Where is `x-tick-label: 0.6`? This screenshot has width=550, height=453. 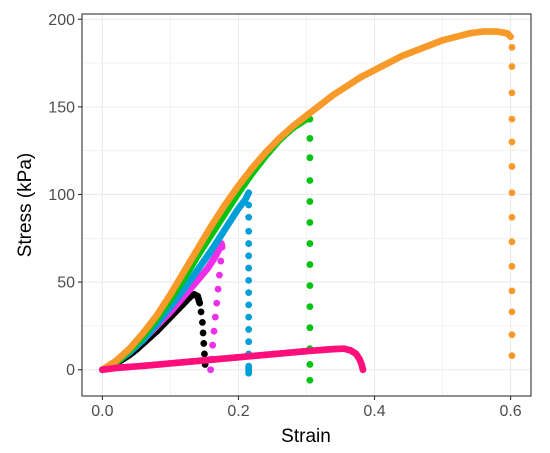 x-tick-label: 0.6 is located at coordinates (510, 411).